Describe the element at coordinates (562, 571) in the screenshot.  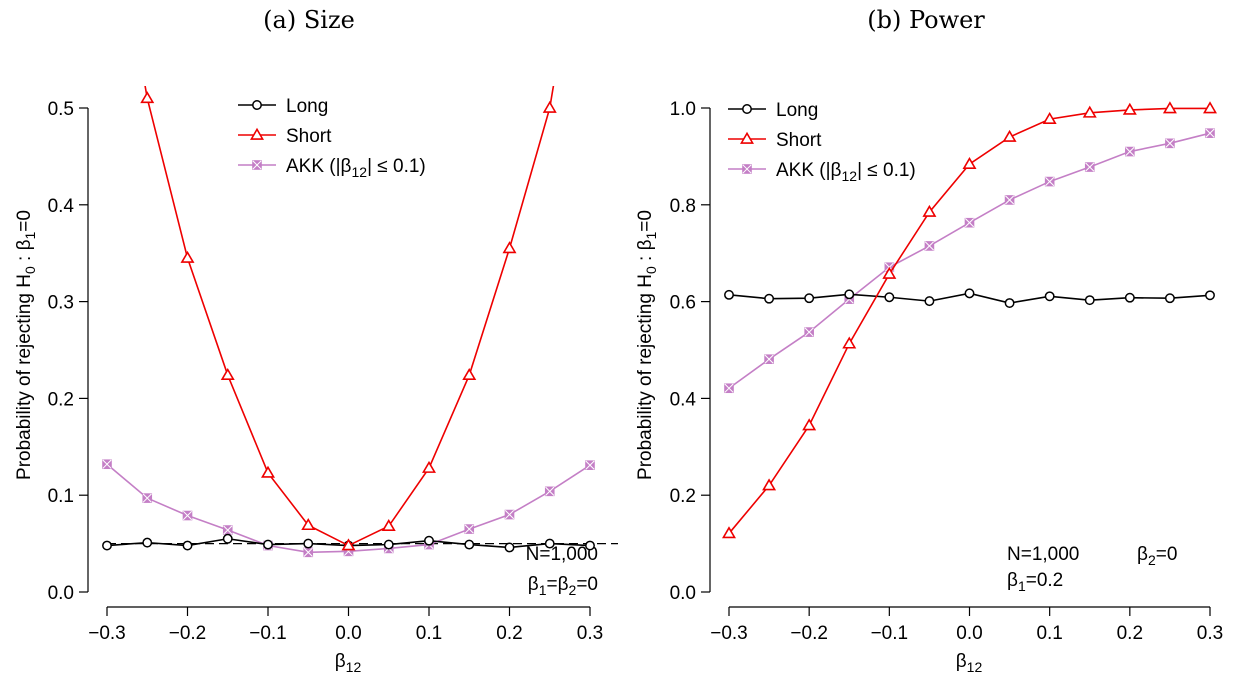
I see `annotation-size: N=1,000 β1=β2=0` at that location.